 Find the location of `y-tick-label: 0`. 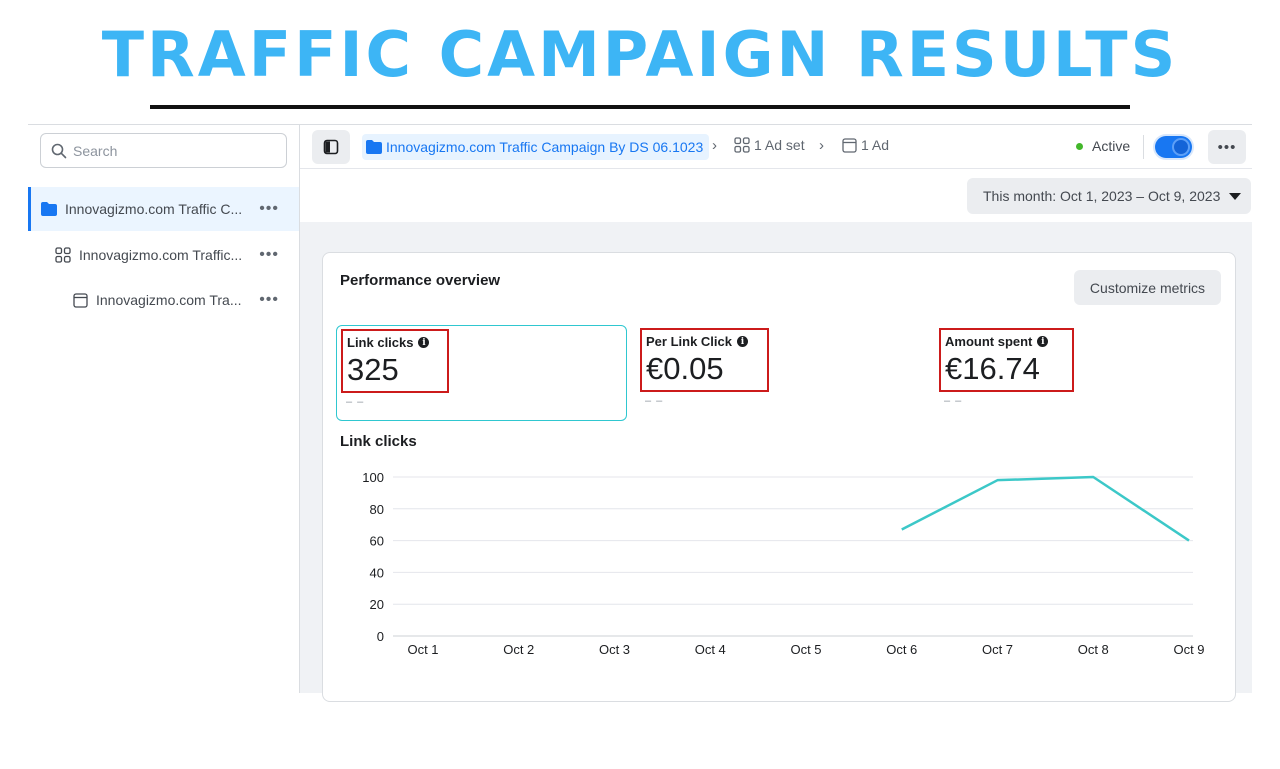

y-tick-label: 0 is located at coordinates (380, 636).